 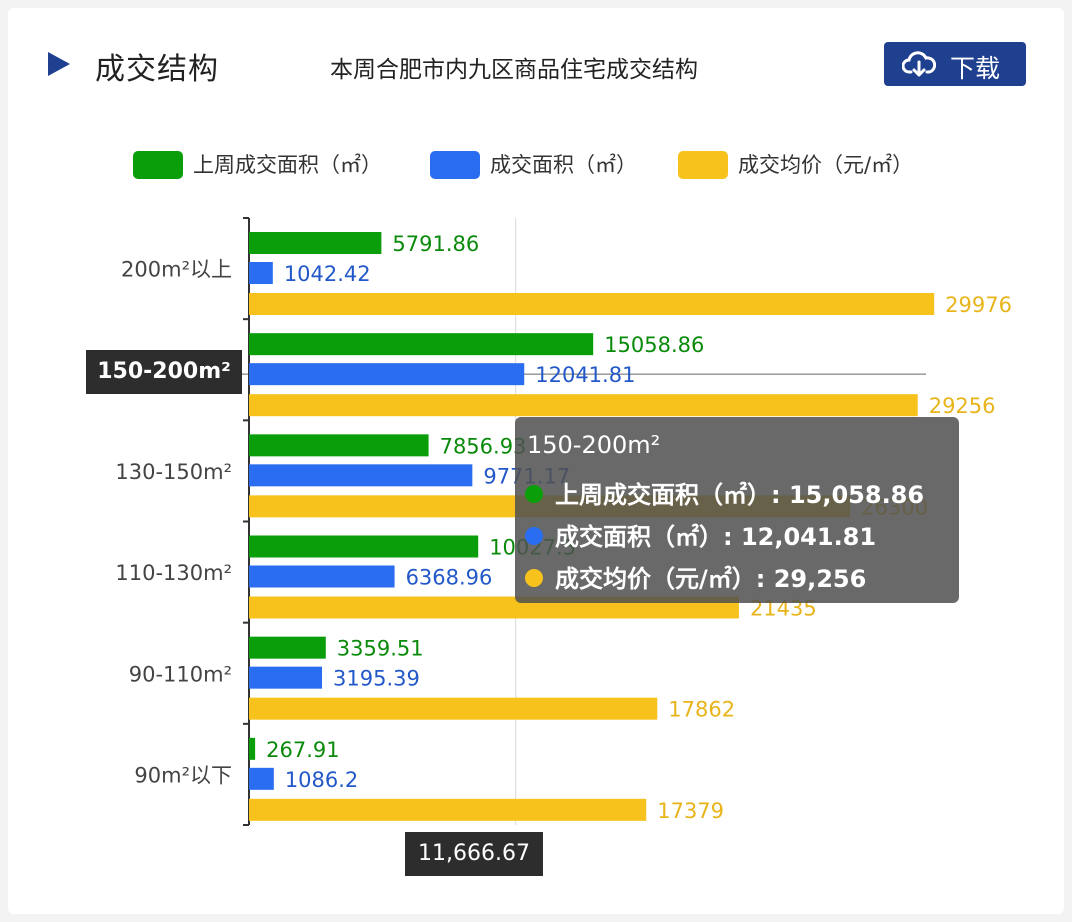 What do you see at coordinates (449, 578) in the screenshot?
I see `data-label: 6368.96` at bounding box center [449, 578].